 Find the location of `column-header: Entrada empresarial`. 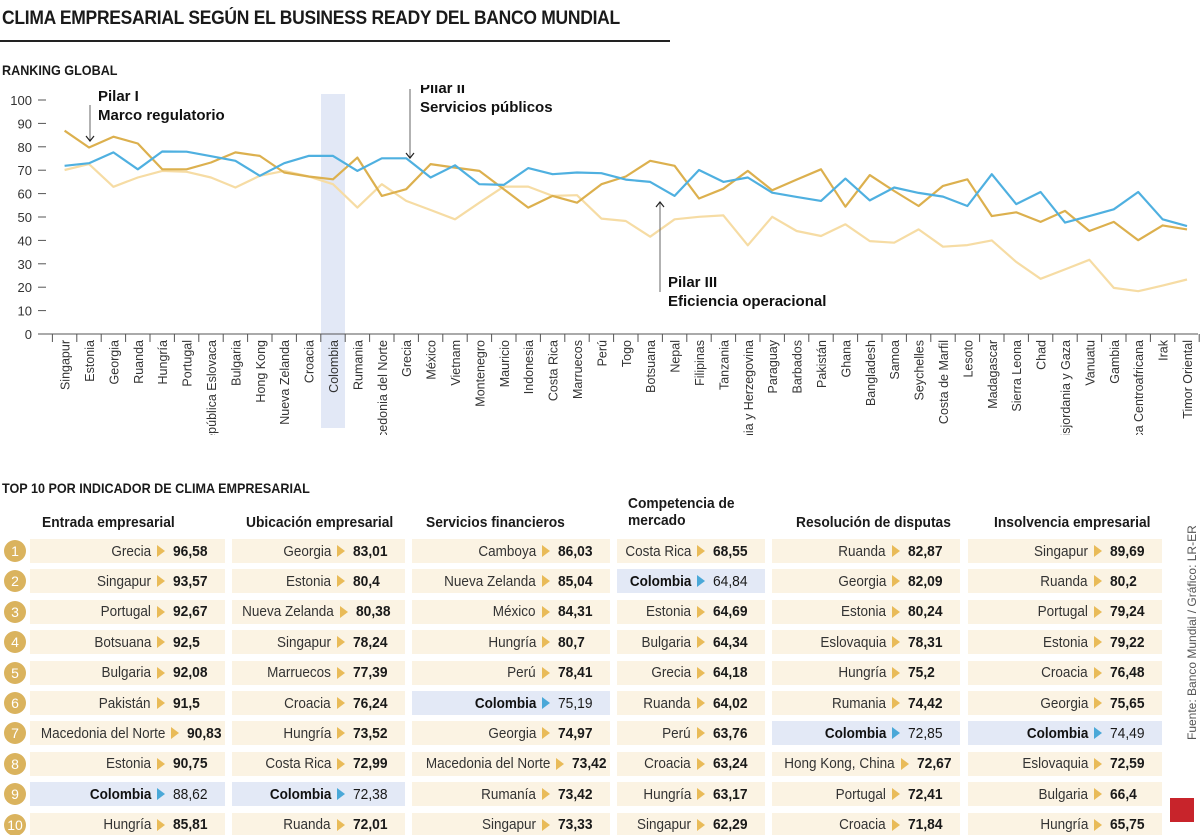

column-header: Entrada empresarial is located at coordinates (108, 522).